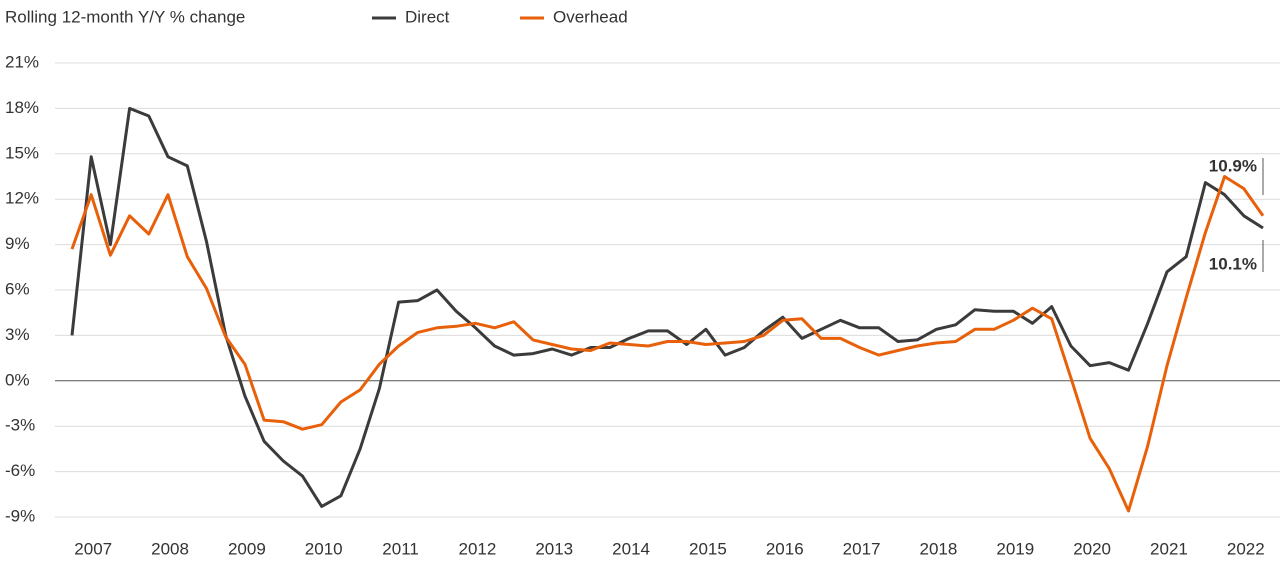 The image size is (1285, 564). Describe the element at coordinates (22, 61) in the screenshot. I see `y-tick-label: 21%` at that location.